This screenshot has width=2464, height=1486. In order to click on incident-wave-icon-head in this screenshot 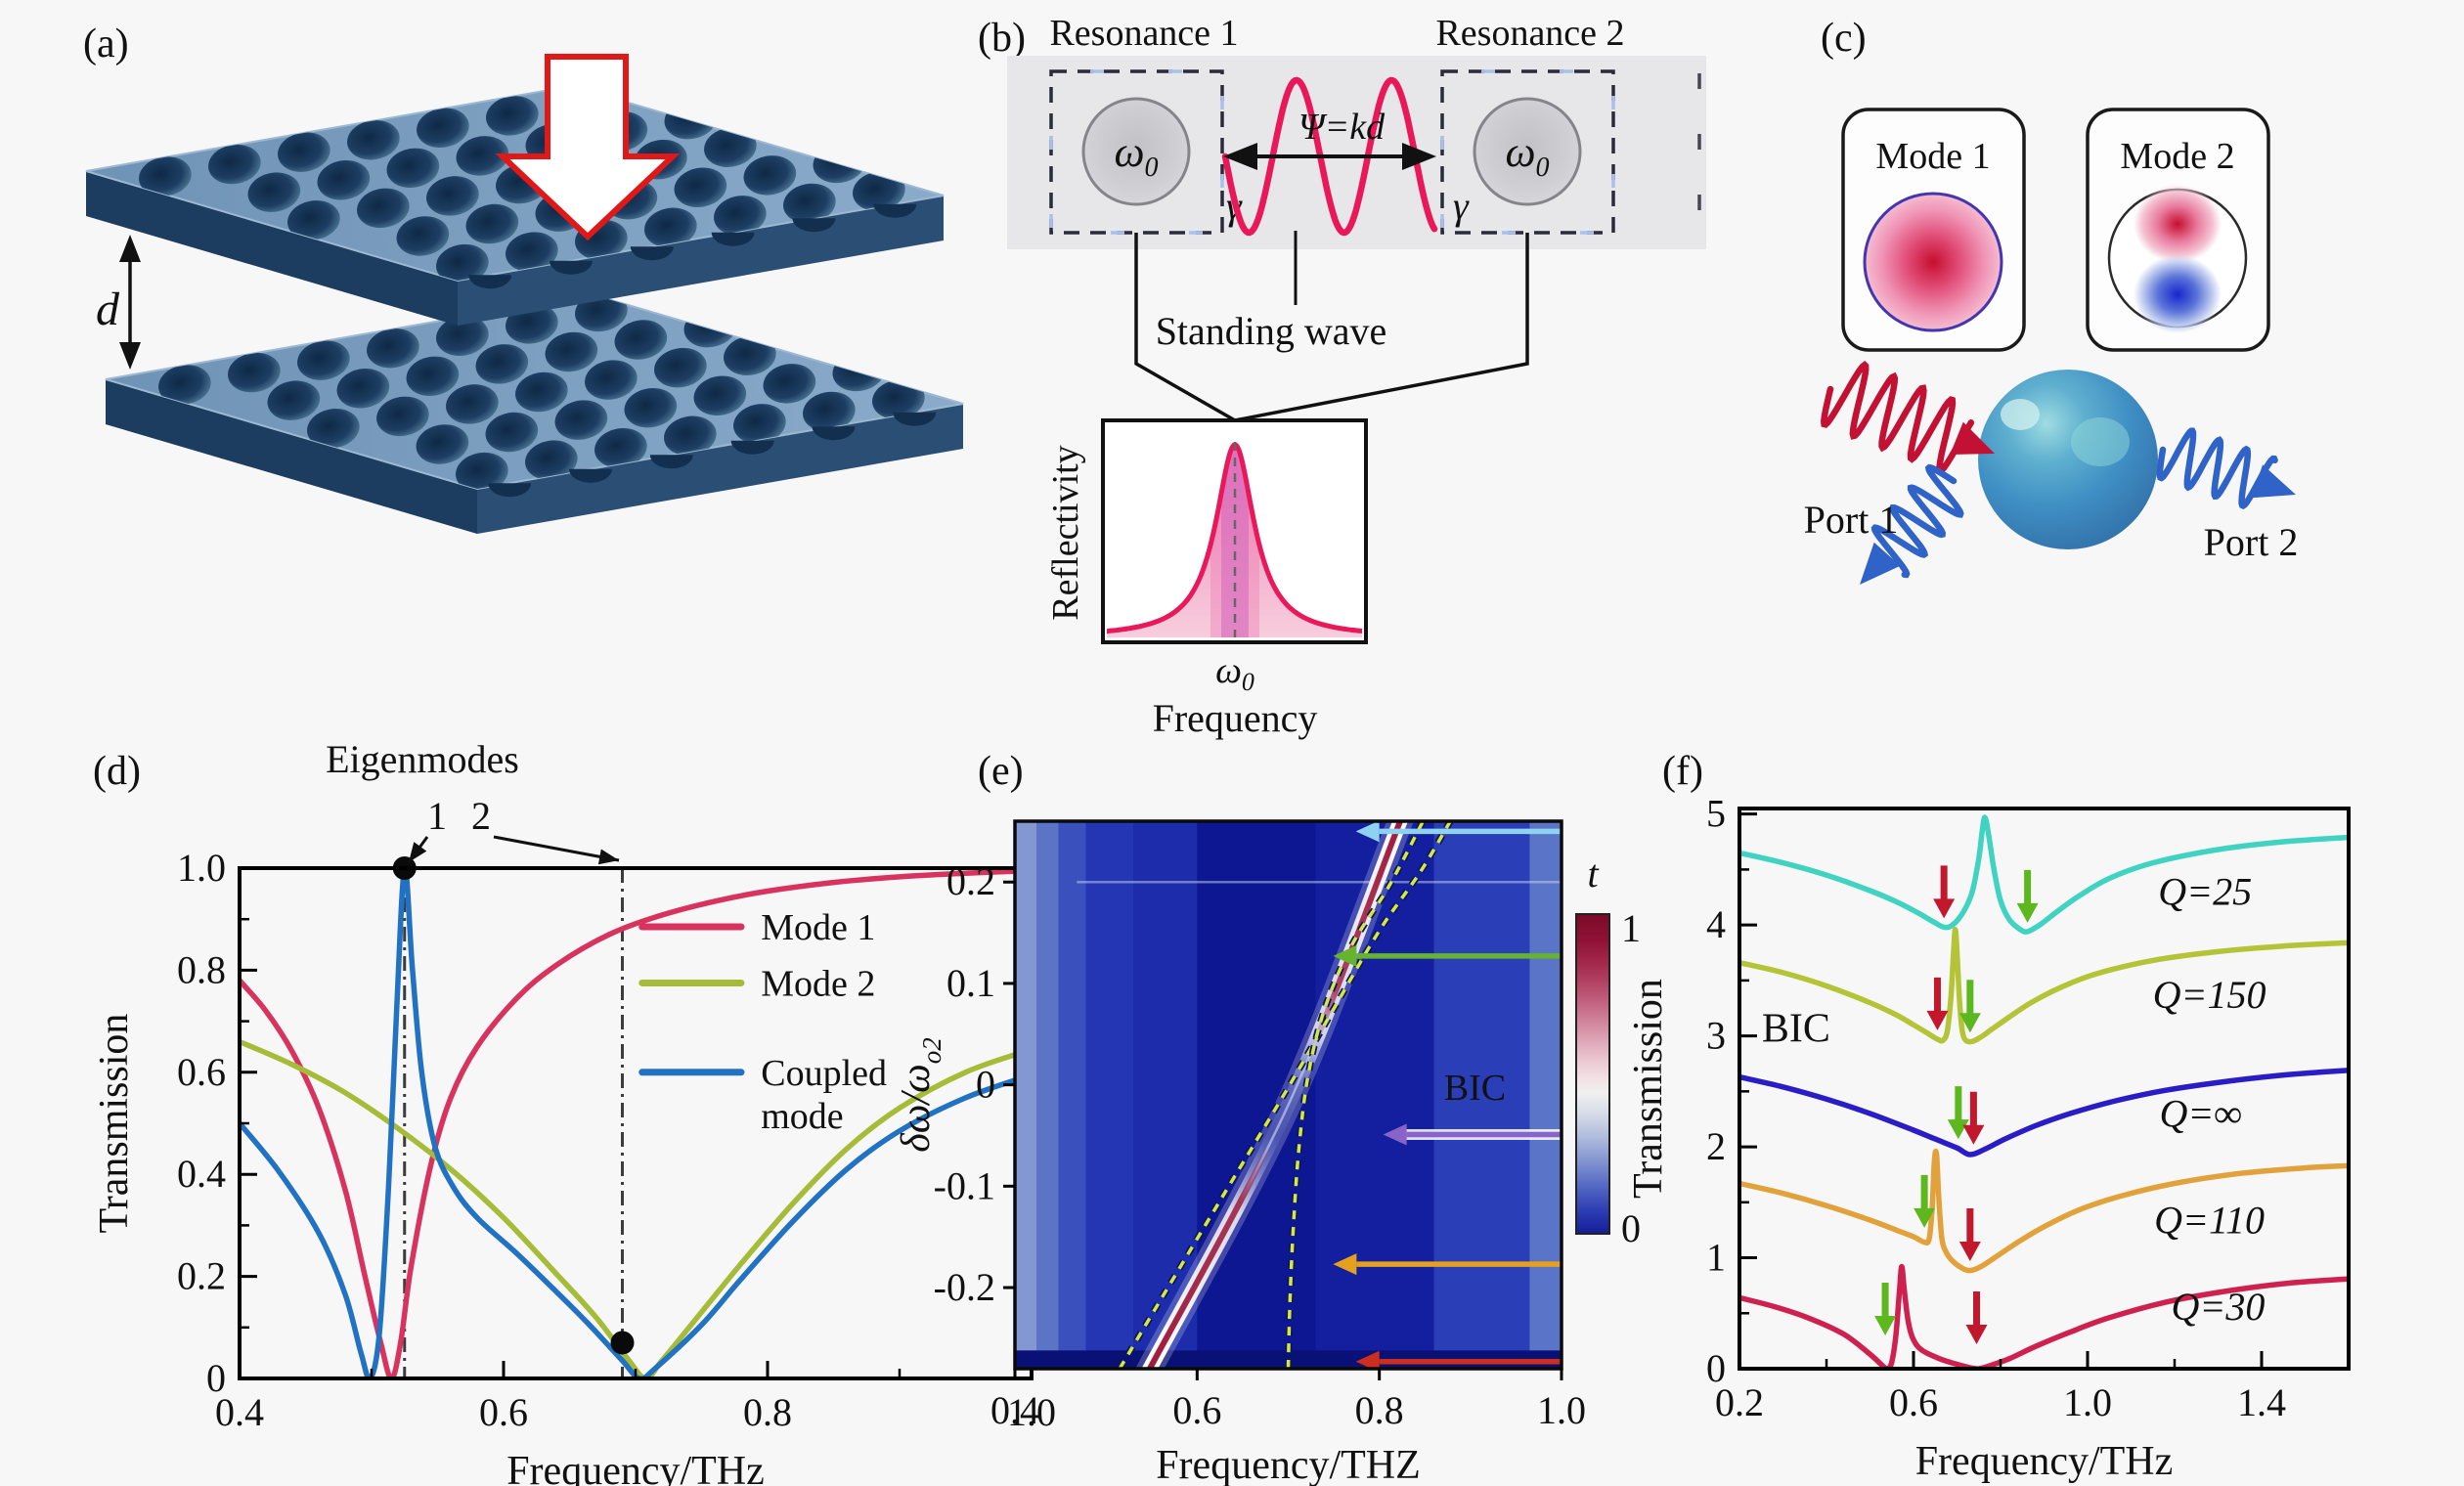, I will do `click(1972, 438)`.